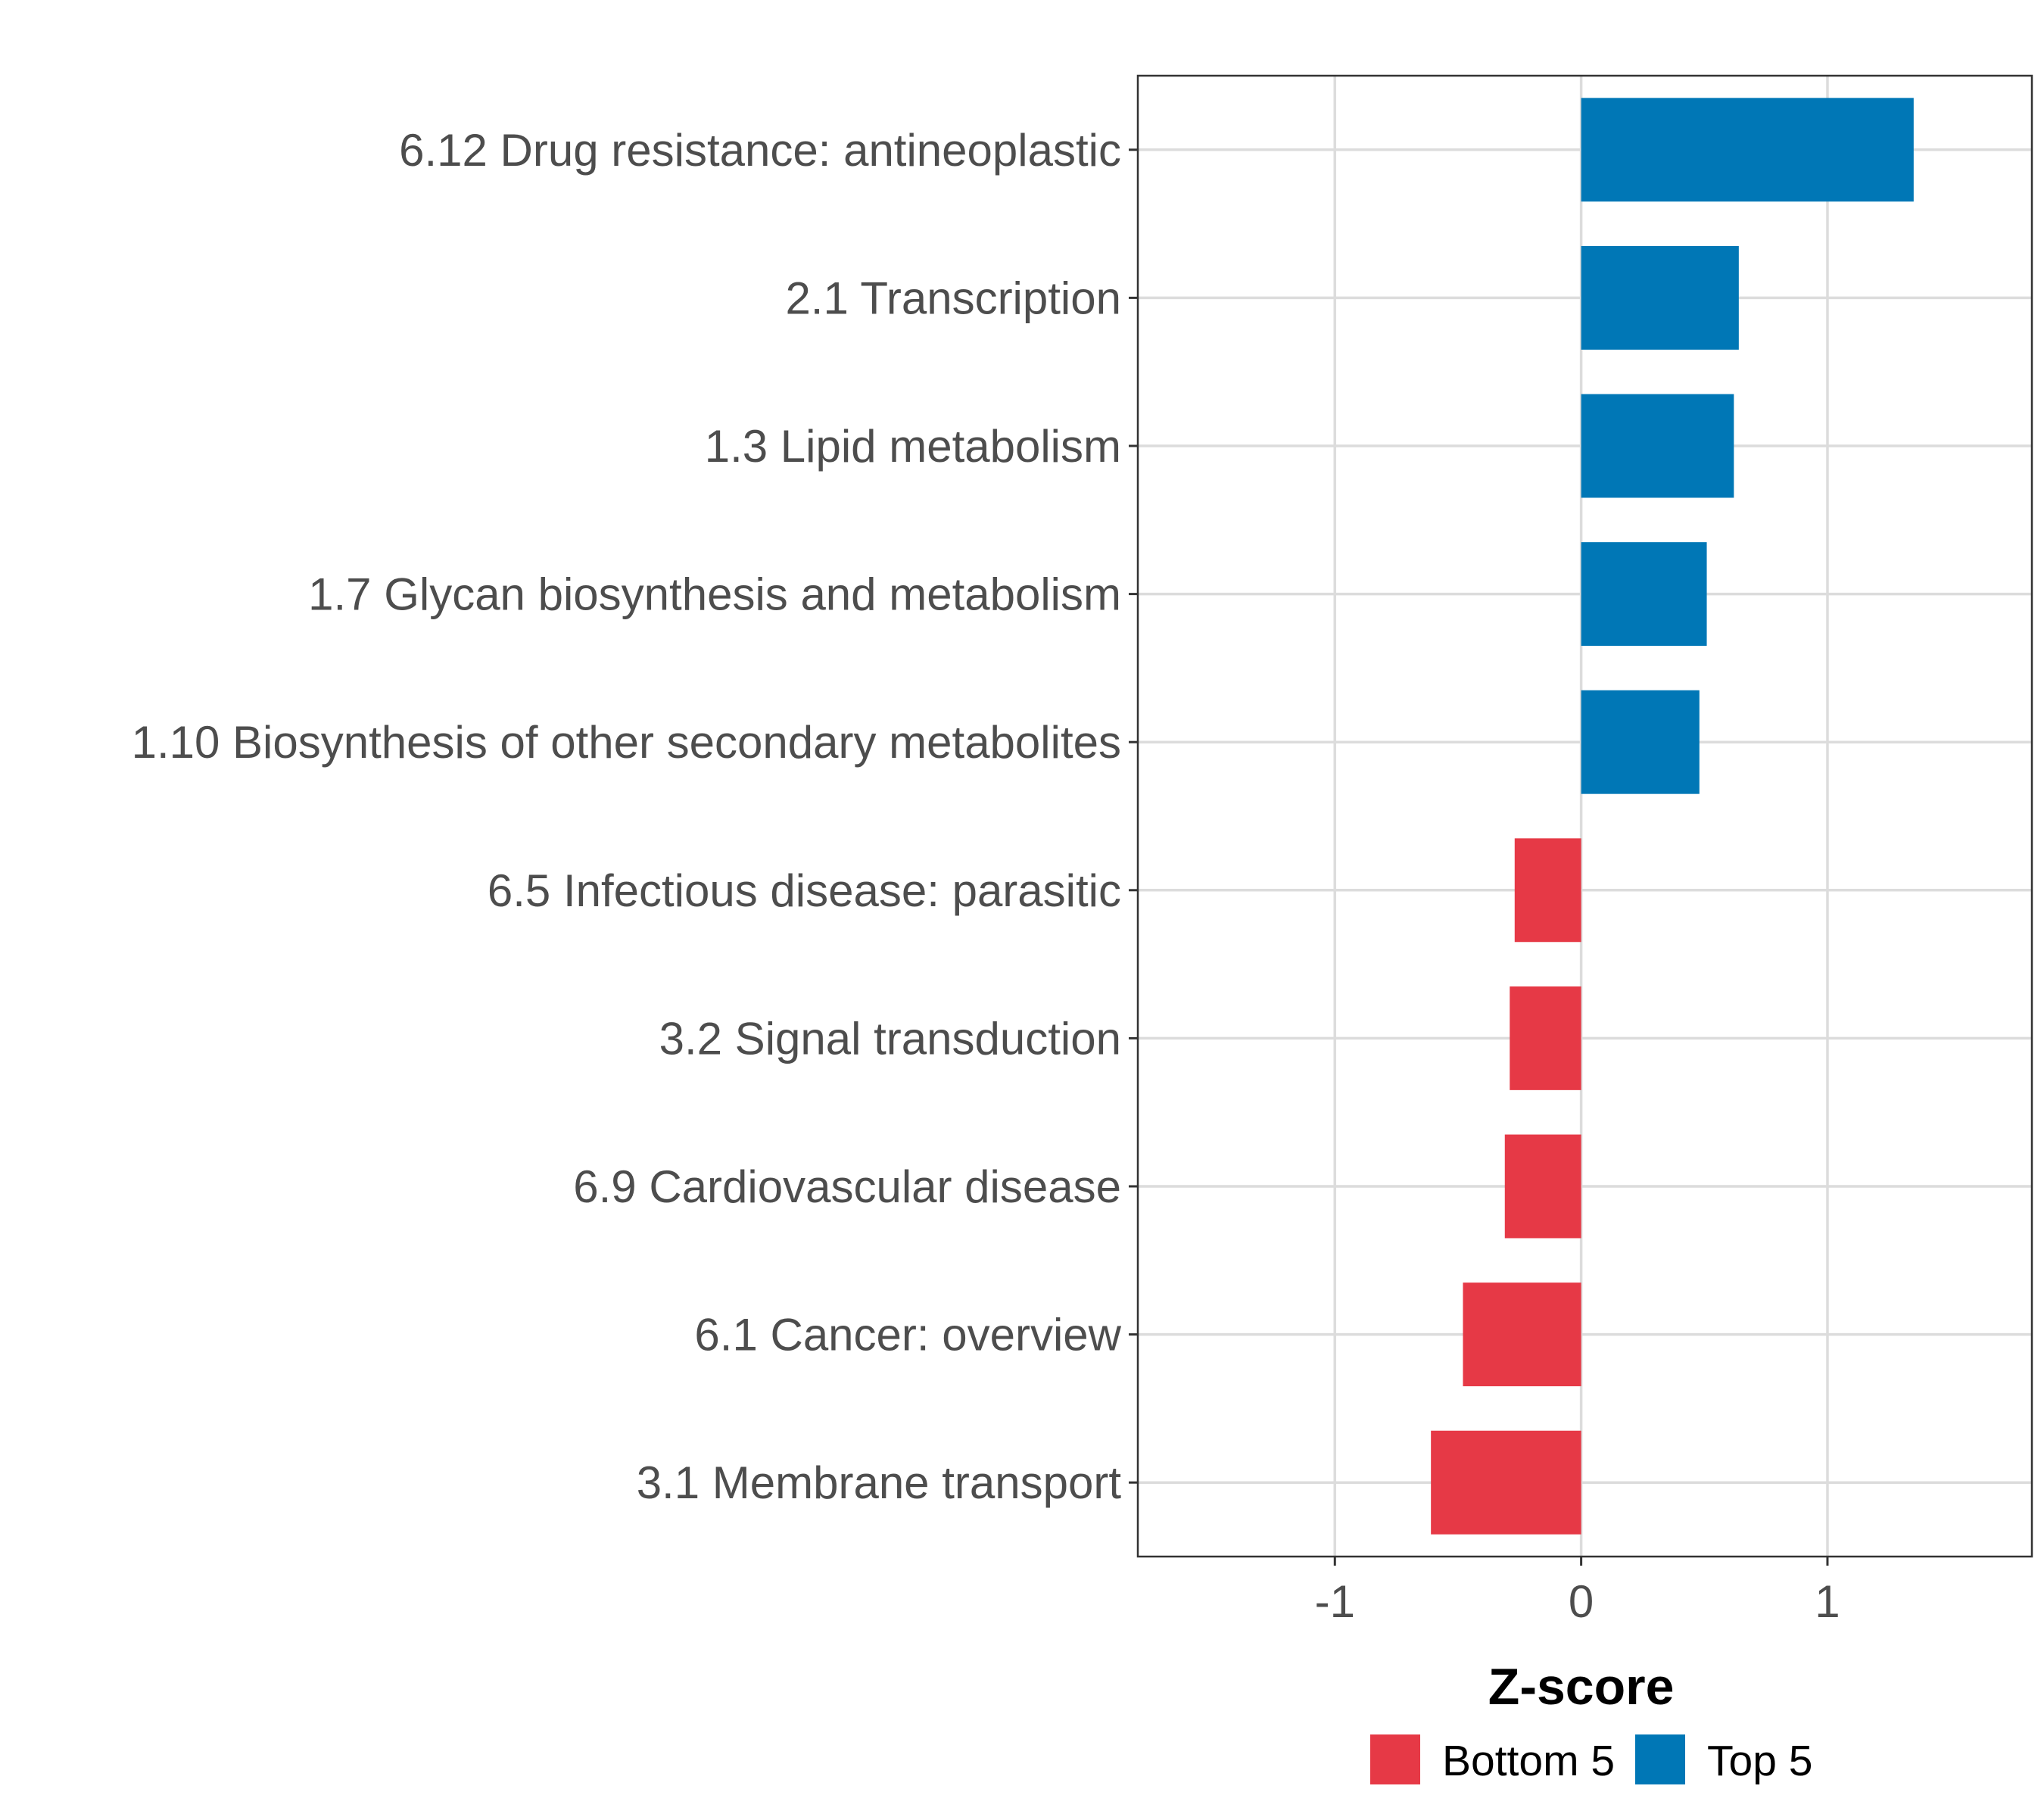 This screenshot has height=1817, width=2044. What do you see at coordinates (714, 594) in the screenshot?
I see `y-tick-label: 1.7 Glycan biosynthesis and metabolism` at bounding box center [714, 594].